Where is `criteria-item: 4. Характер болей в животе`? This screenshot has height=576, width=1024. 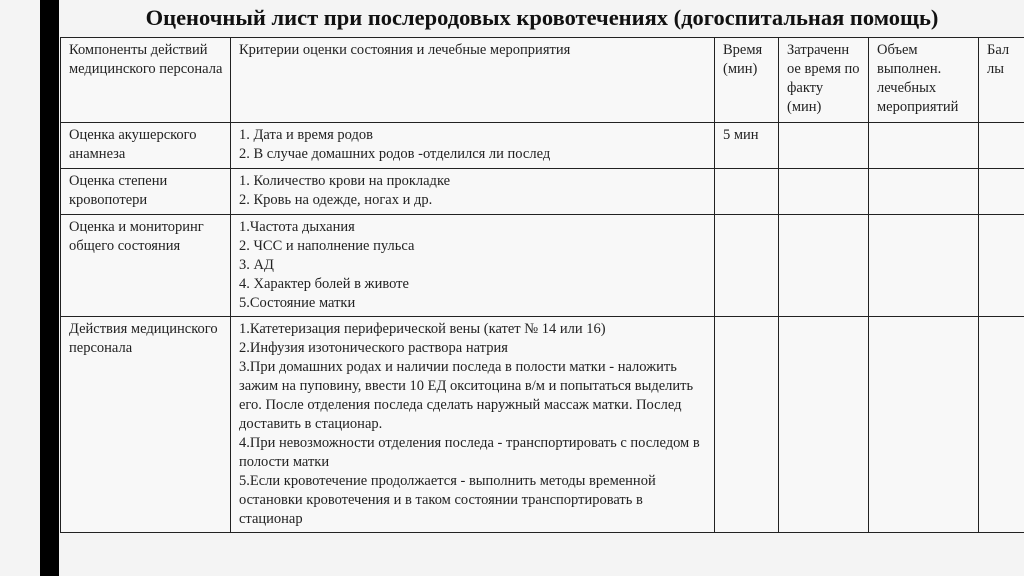
criteria-item: 4. Характер болей в животе is located at coordinates (324, 284).